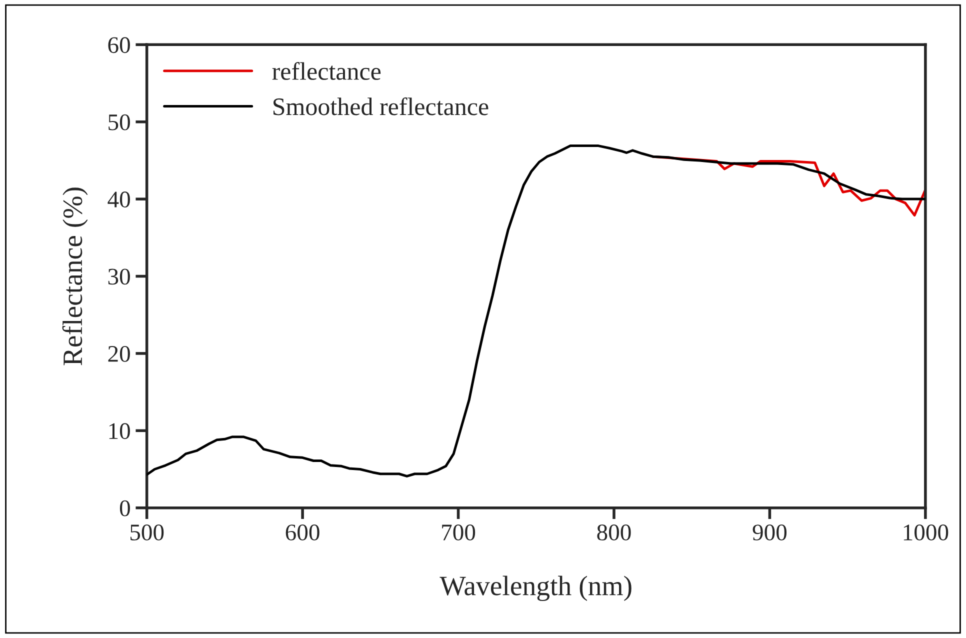 Image resolution: width=966 pixels, height=638 pixels. What do you see at coordinates (381, 106) in the screenshot?
I see `legend-label: Smoothed reflectance` at bounding box center [381, 106].